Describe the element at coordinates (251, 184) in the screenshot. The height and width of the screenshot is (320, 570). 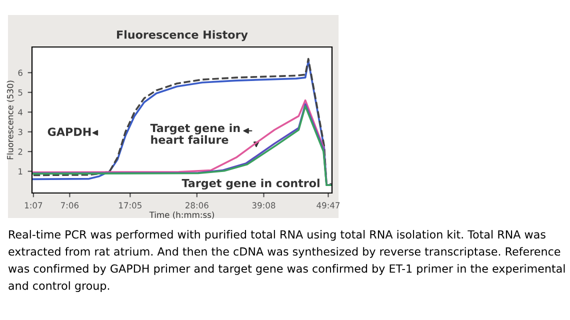
I see `annotation: Target gene in control` at that location.